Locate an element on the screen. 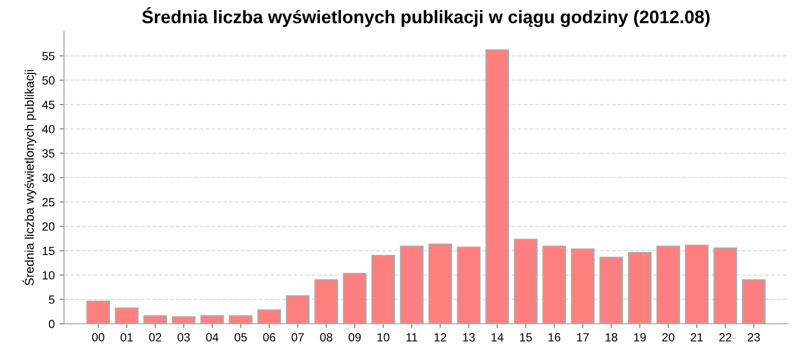  x-tick-label: 05 is located at coordinates (240, 337).